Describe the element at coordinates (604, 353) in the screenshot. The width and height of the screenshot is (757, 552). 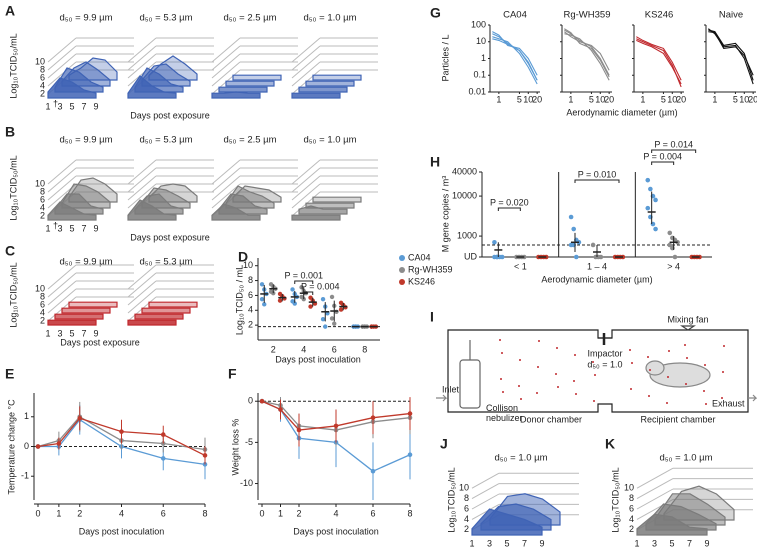
I see `impactor-label: Impactor` at that location.